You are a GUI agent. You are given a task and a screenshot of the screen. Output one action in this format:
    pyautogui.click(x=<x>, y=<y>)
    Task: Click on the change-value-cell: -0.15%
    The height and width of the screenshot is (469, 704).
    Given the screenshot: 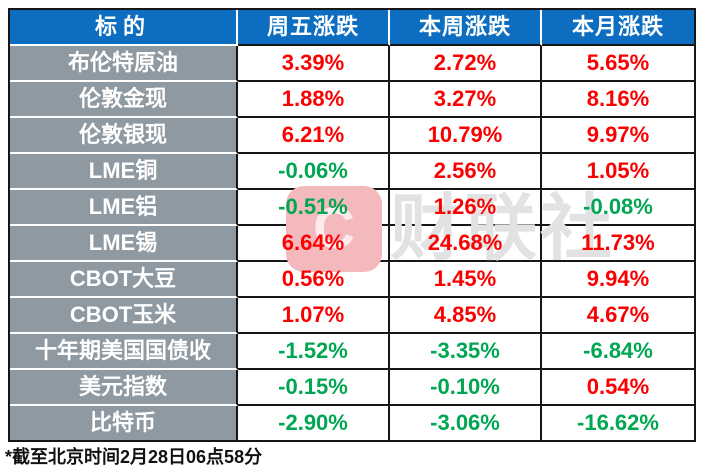 What is the action you would take?
    pyautogui.click(x=314, y=388)
    